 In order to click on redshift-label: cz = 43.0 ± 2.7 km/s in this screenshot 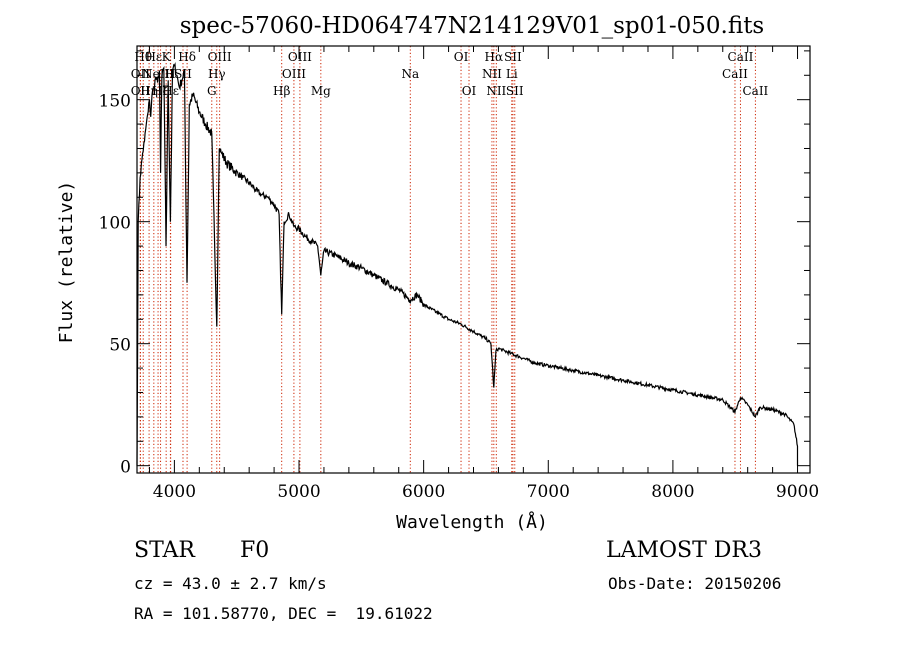, I will do `click(230, 583)`.